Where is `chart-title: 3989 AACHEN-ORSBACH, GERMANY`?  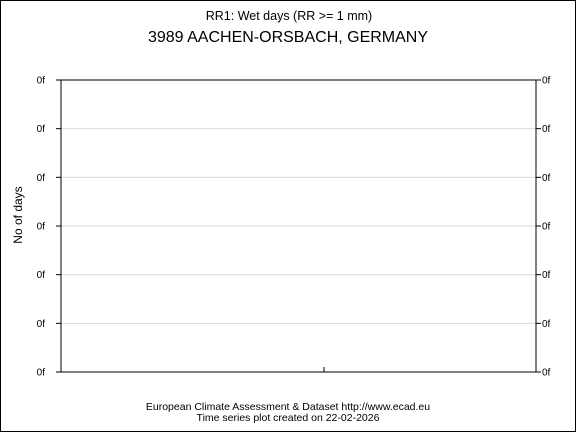
chart-title: 3989 AACHEN-ORSBACH, GERMANY is located at coordinates (288, 37).